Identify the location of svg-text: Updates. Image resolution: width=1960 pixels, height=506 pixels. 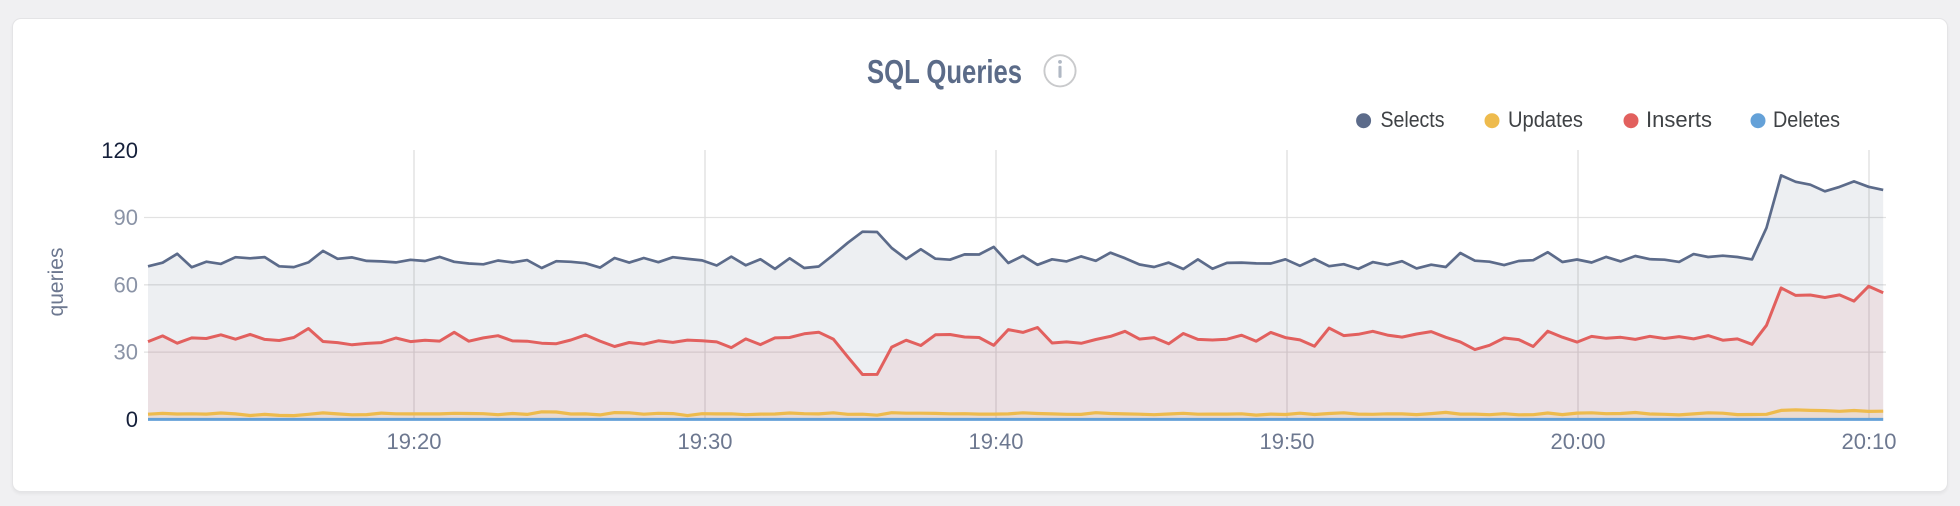
(1545, 119).